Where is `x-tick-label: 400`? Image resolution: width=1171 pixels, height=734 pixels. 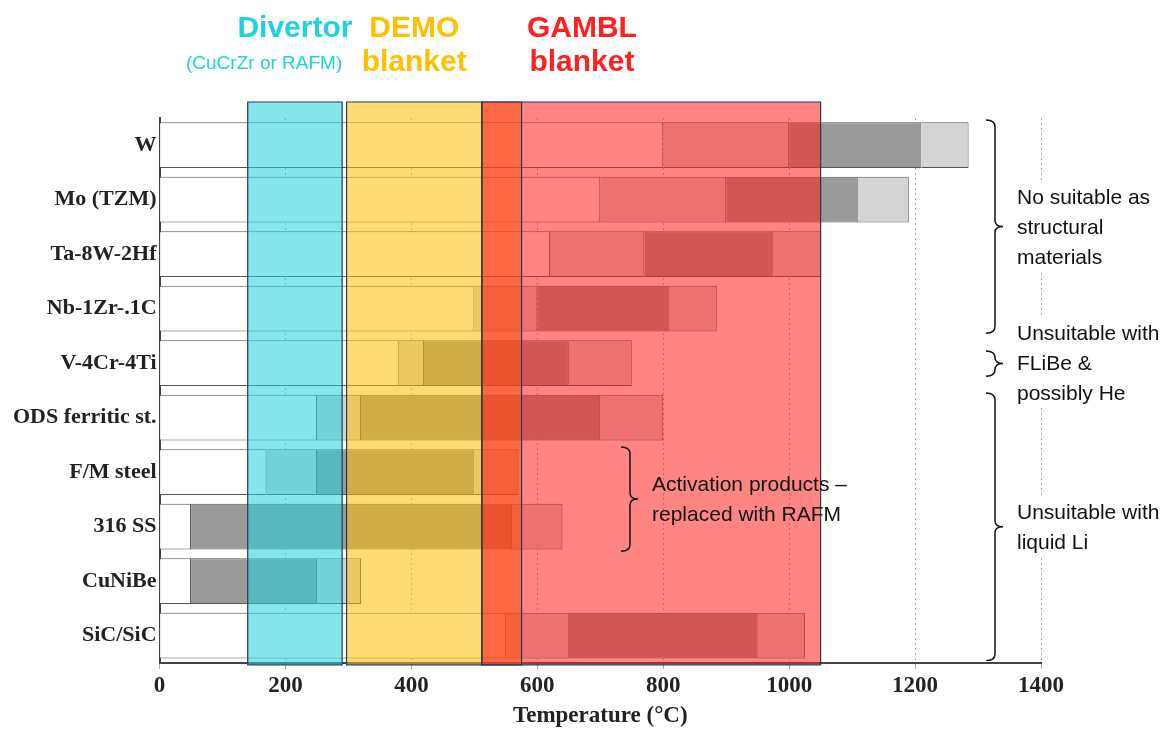
x-tick-label: 400 is located at coordinates (411, 684).